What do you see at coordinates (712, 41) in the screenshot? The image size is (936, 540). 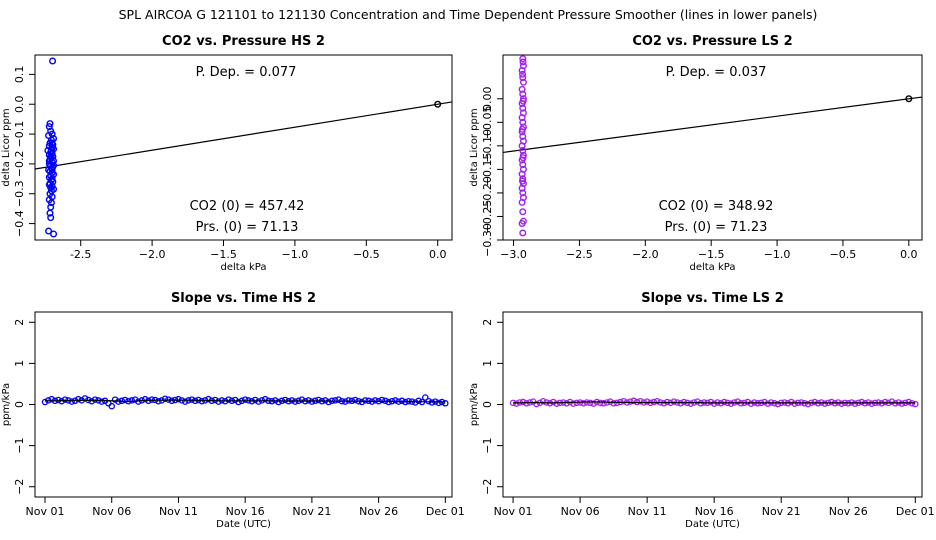 I see `chart-title: CO2 vs. Pressure LS 2` at bounding box center [712, 41].